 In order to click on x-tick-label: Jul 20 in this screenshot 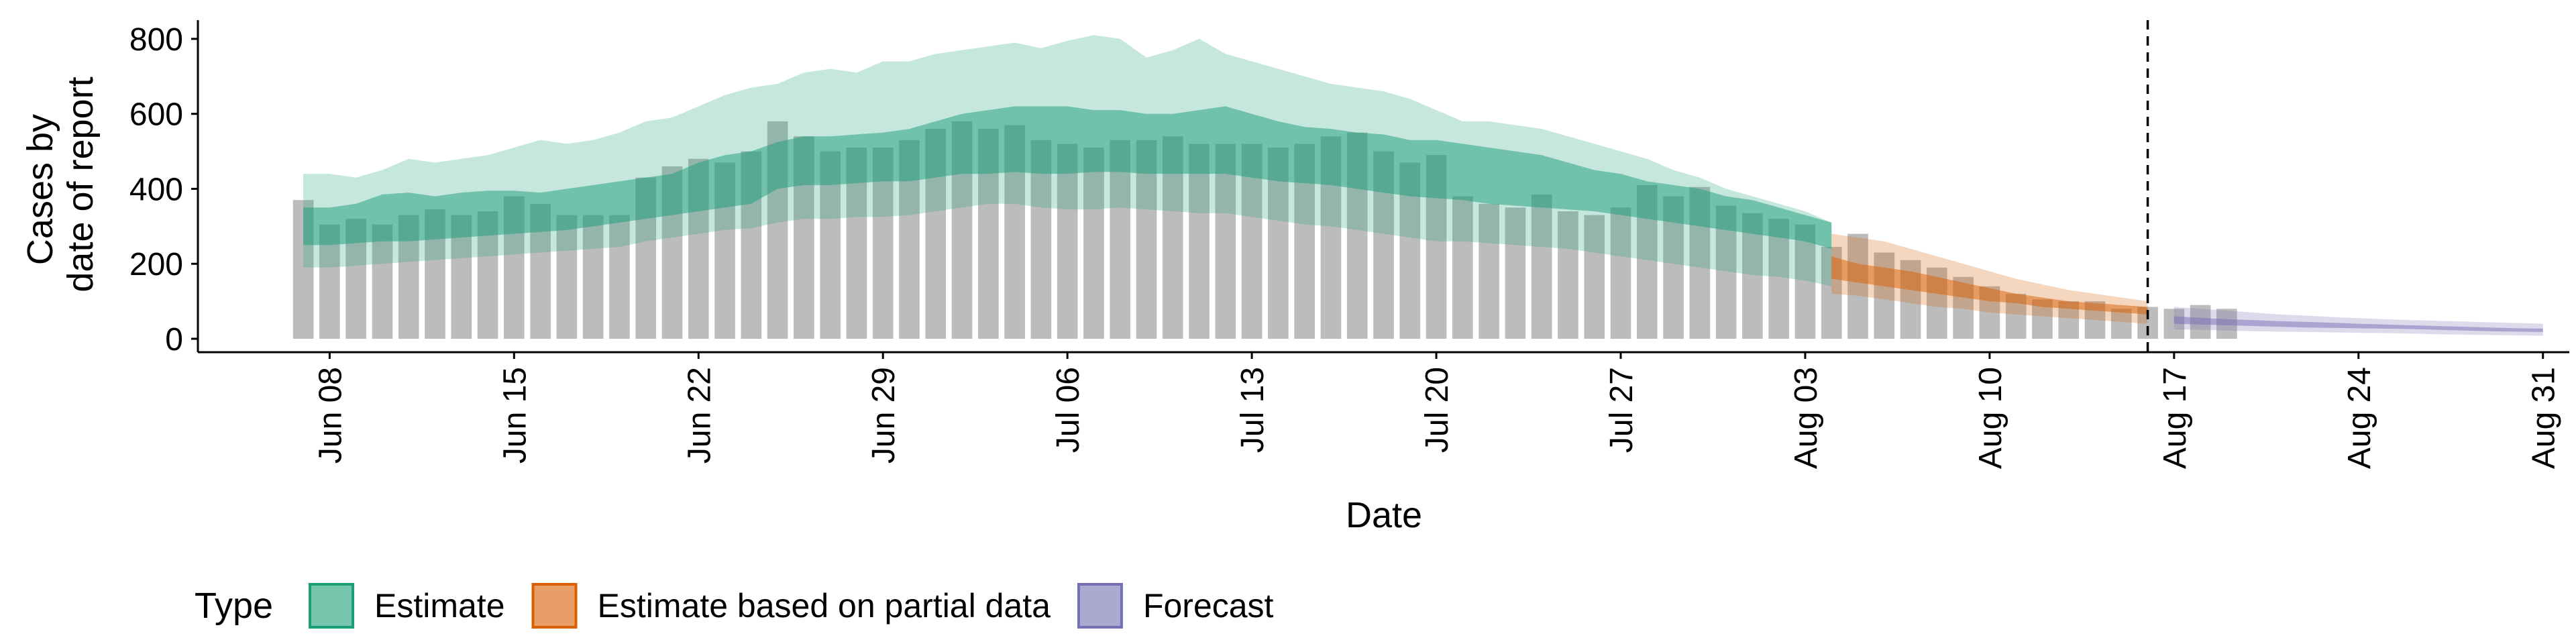, I will do `click(1437, 410)`.